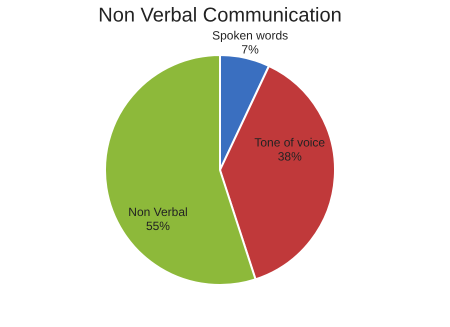 The width and height of the screenshot is (450, 327). Describe the element at coordinates (158, 212) in the screenshot. I see `slice-label: Non Verbal` at that location.